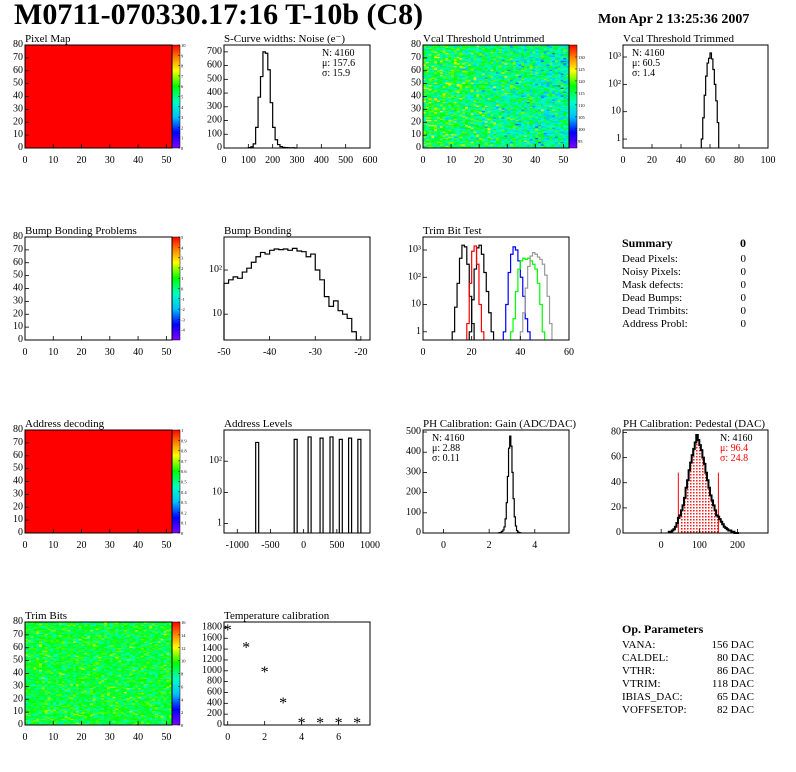 The height and width of the screenshot is (772, 796). I want to click on colorbar-tick-label: 9, so click(182, 55).